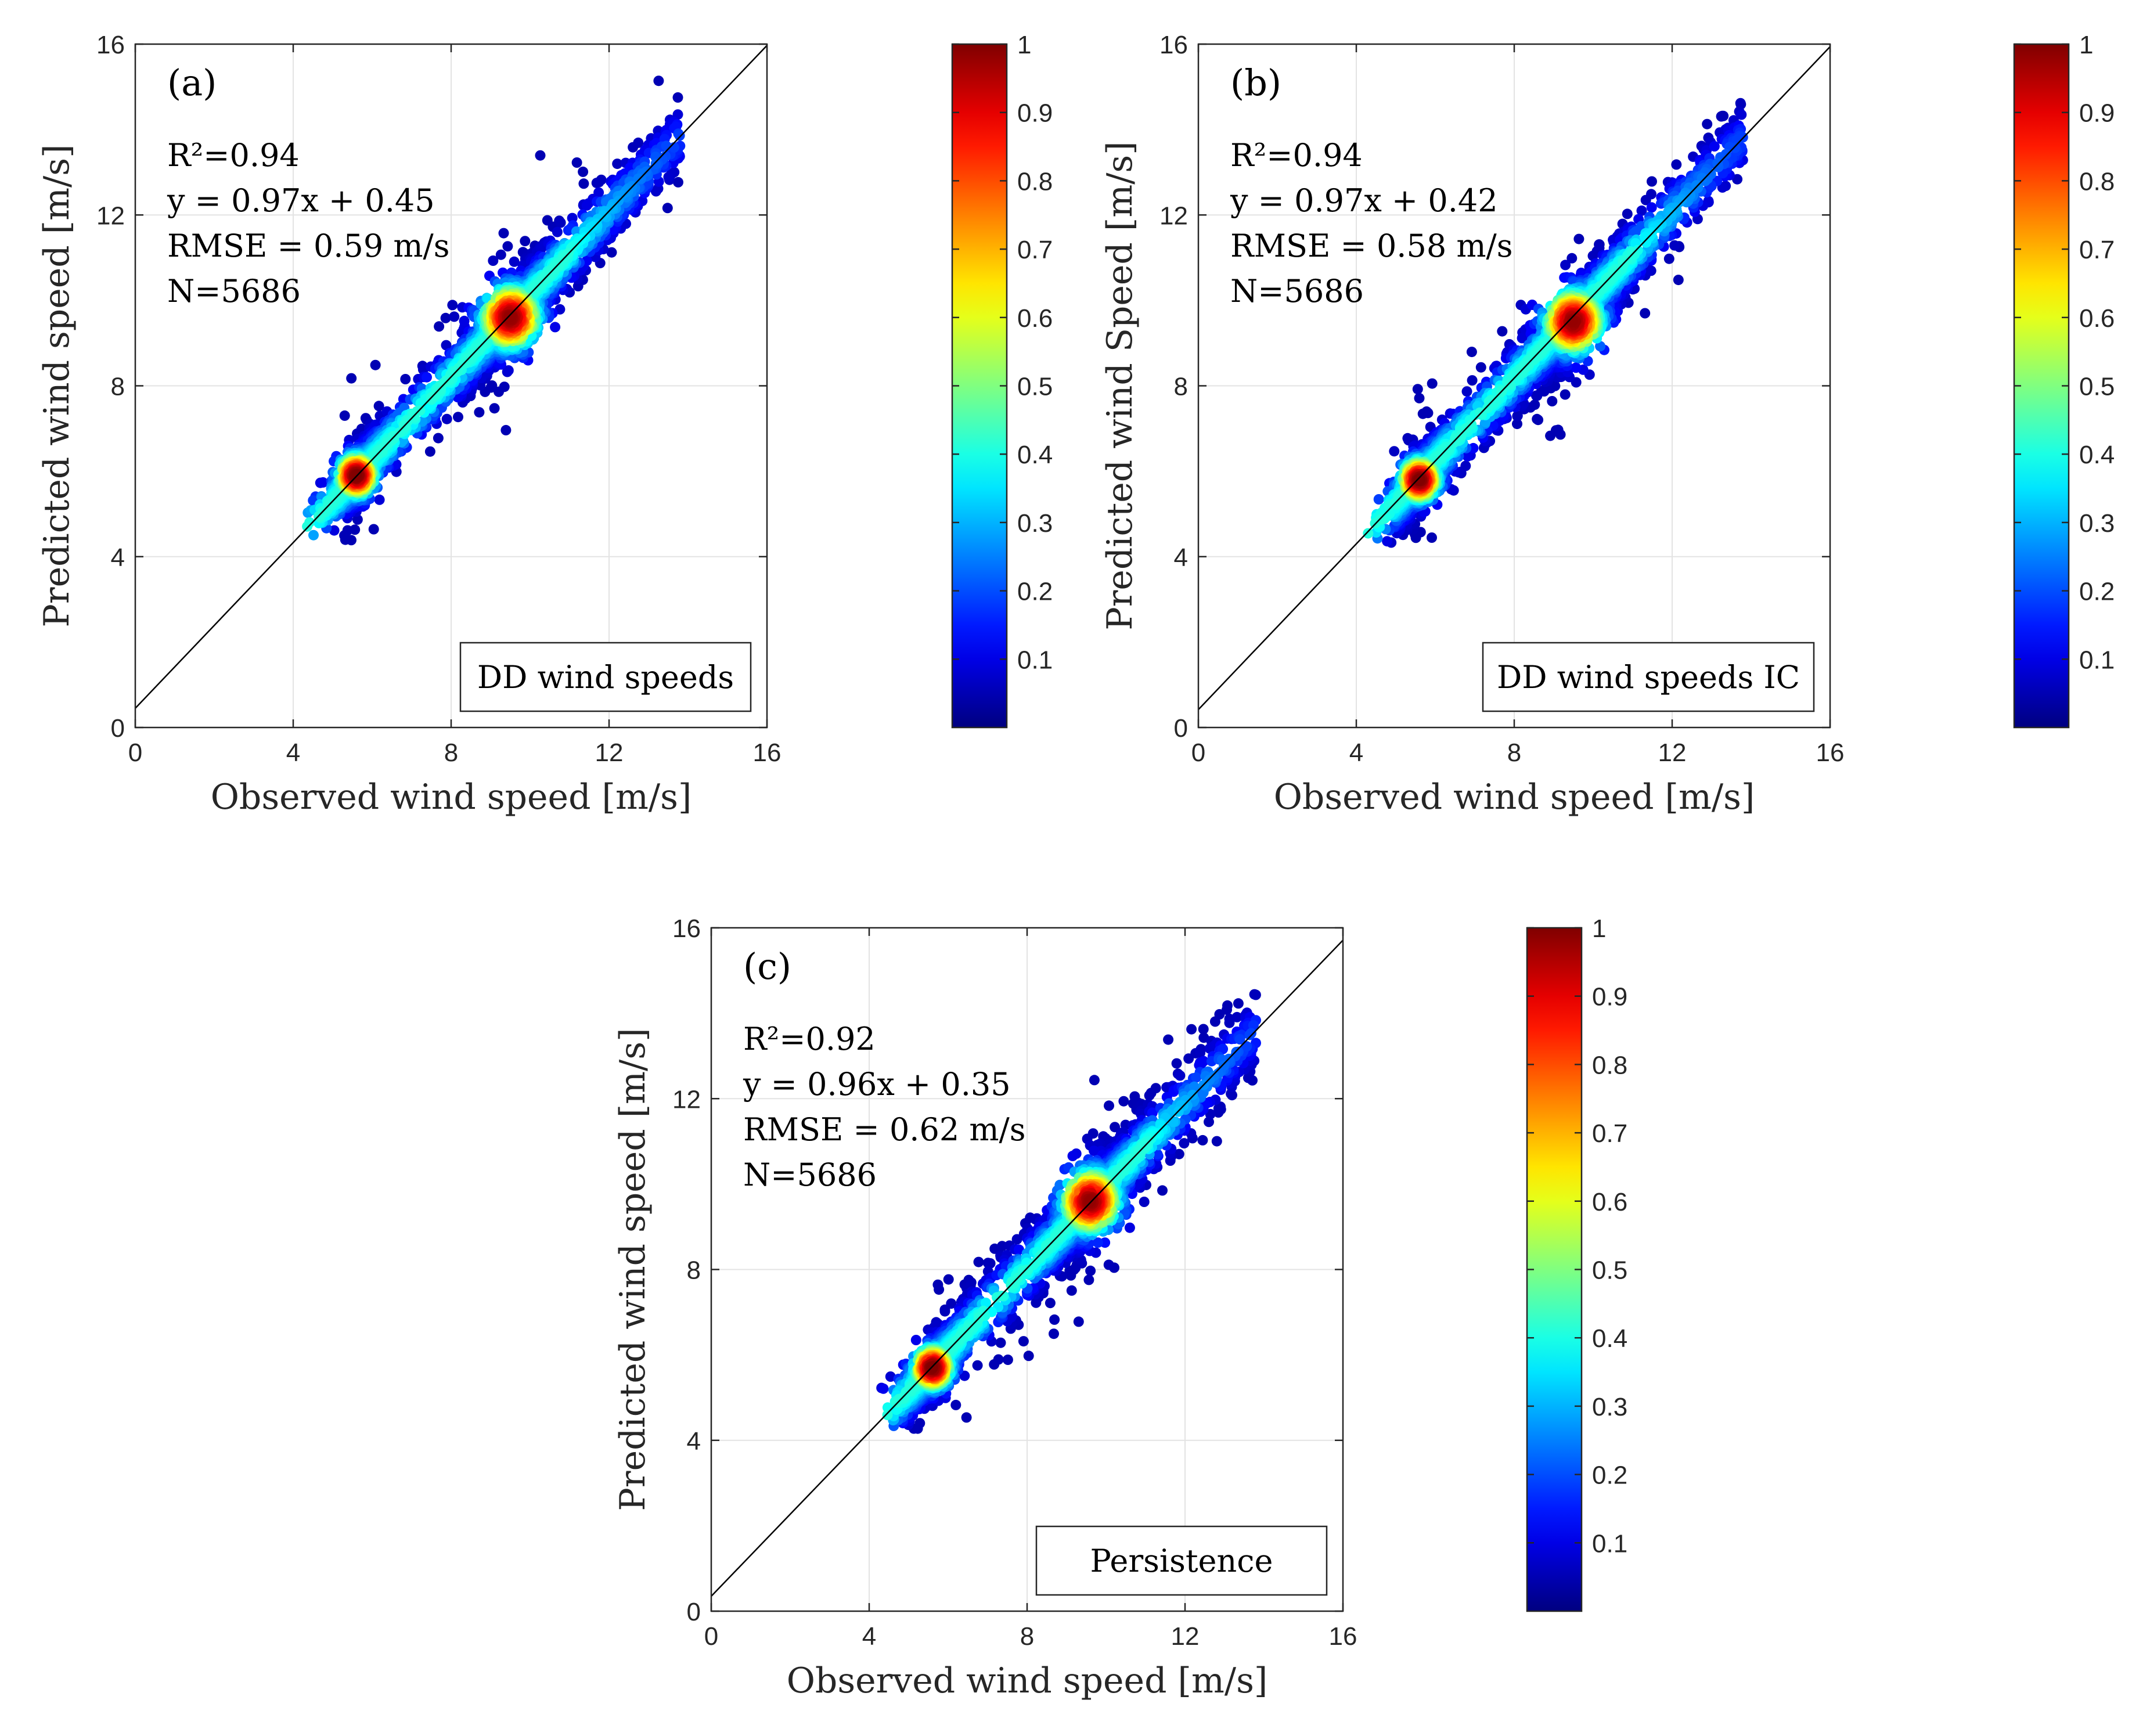 The width and height of the screenshot is (2150, 1736). What do you see at coordinates (234, 155) in the screenshot?
I see `stat-line: R²=0.94` at bounding box center [234, 155].